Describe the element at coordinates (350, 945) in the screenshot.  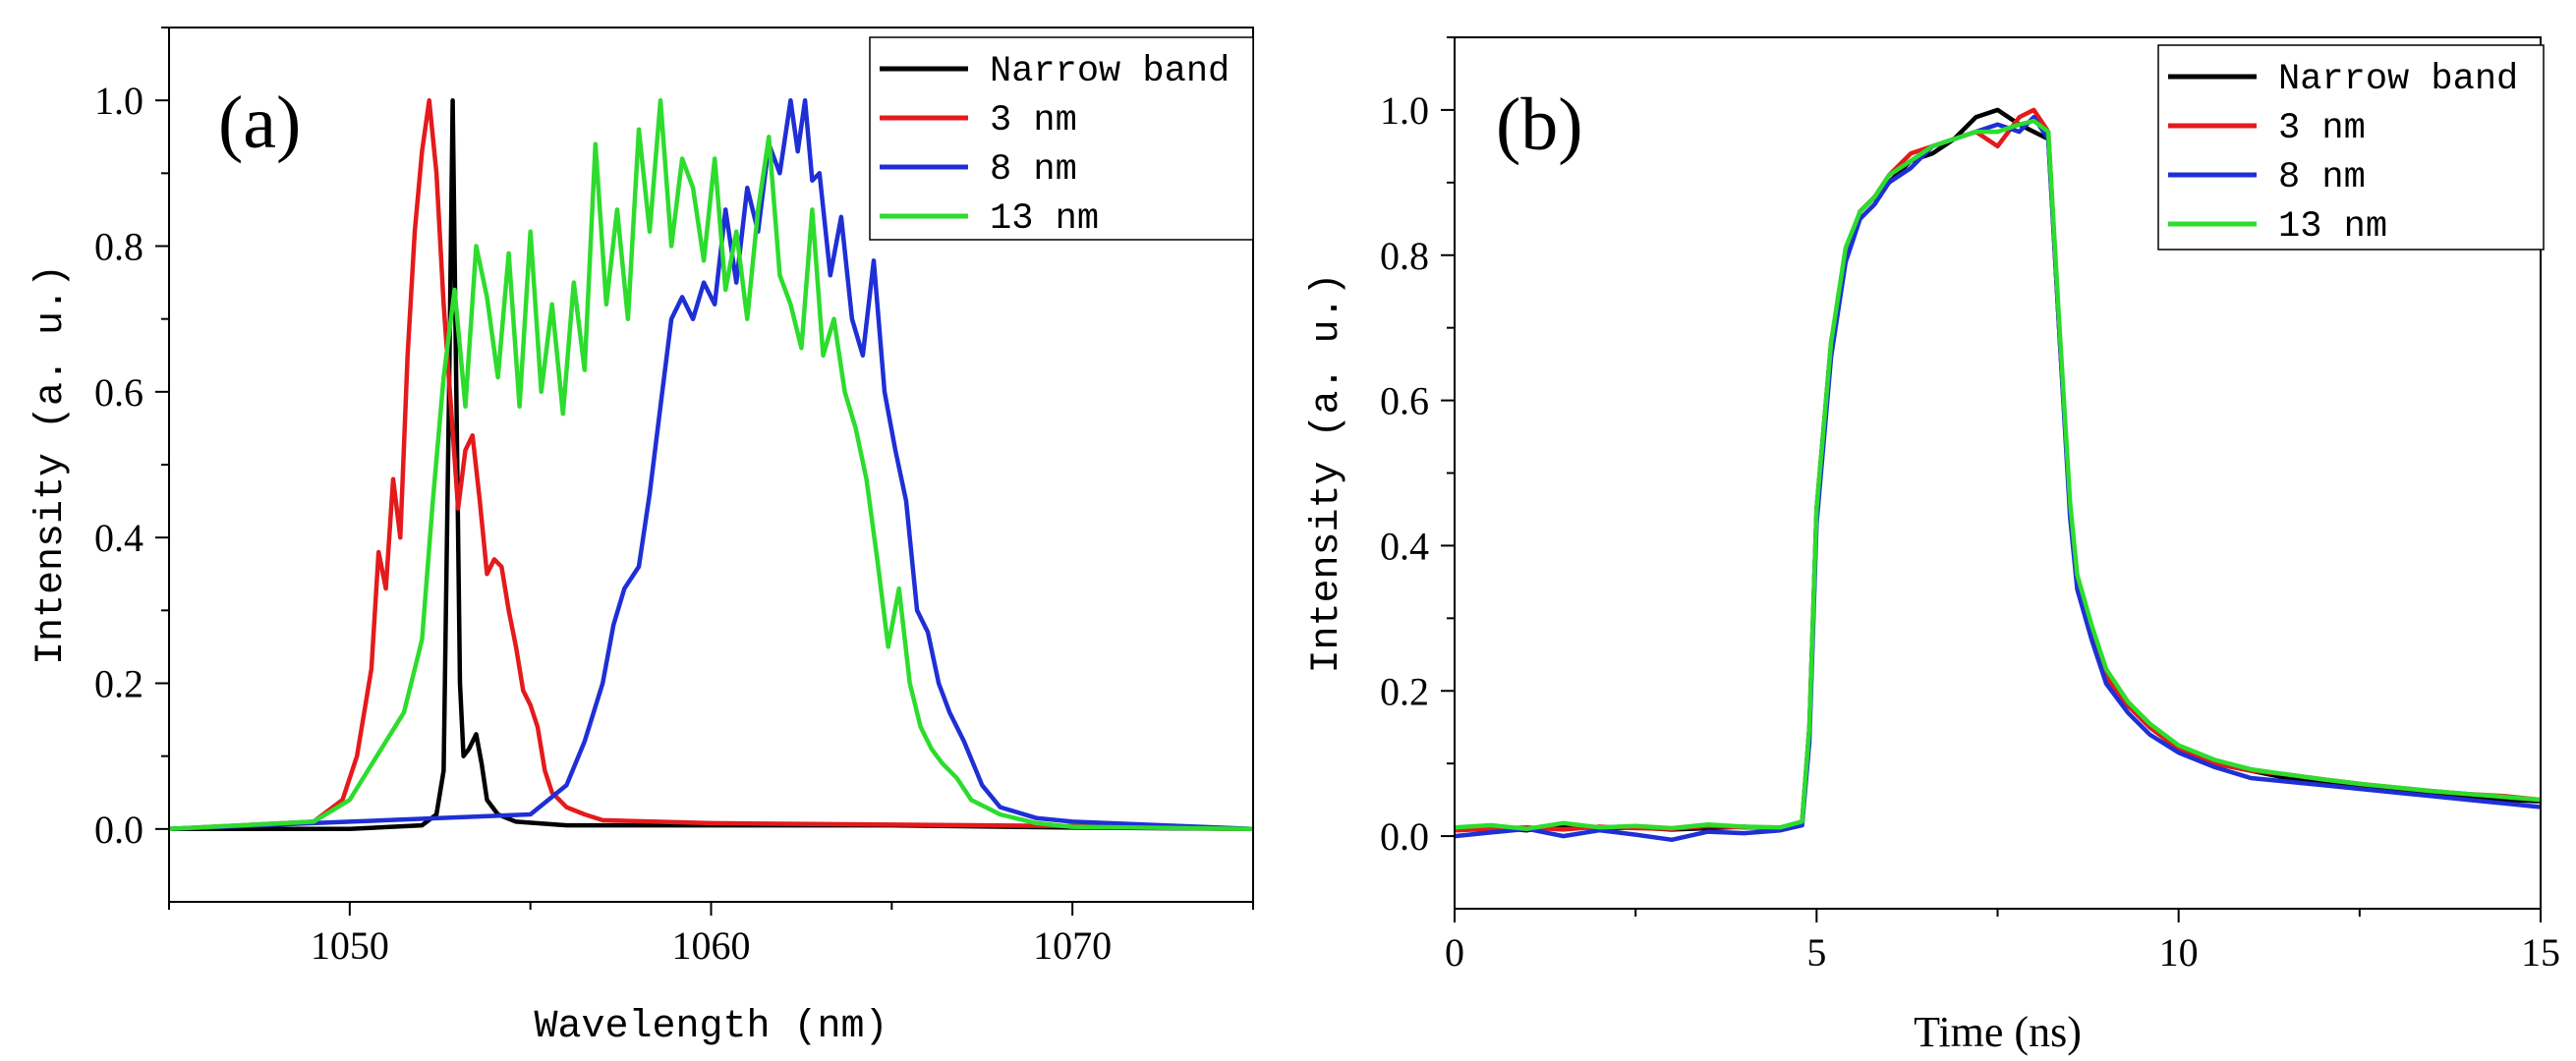
I see `x-tick-label: 1050` at that location.